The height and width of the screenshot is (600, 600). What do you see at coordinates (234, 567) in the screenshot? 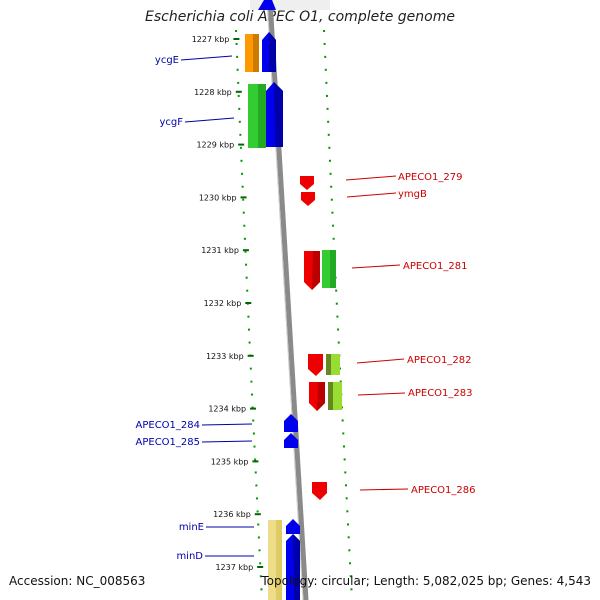
I see `kbp-tick-label: 1237 kbp` at bounding box center [234, 567].